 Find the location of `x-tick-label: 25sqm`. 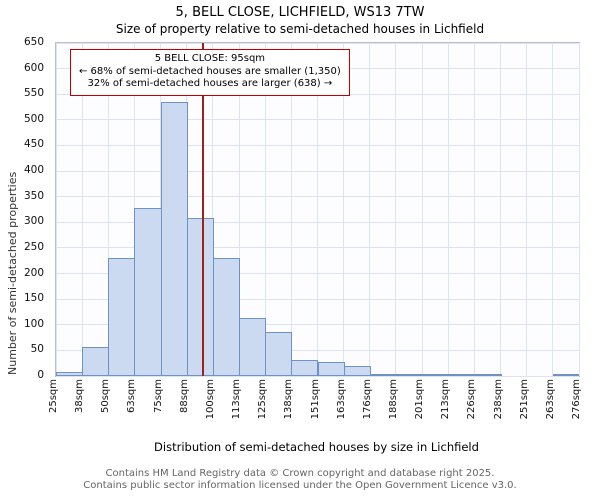

x-tick-label: 25sqm is located at coordinates (53, 396).